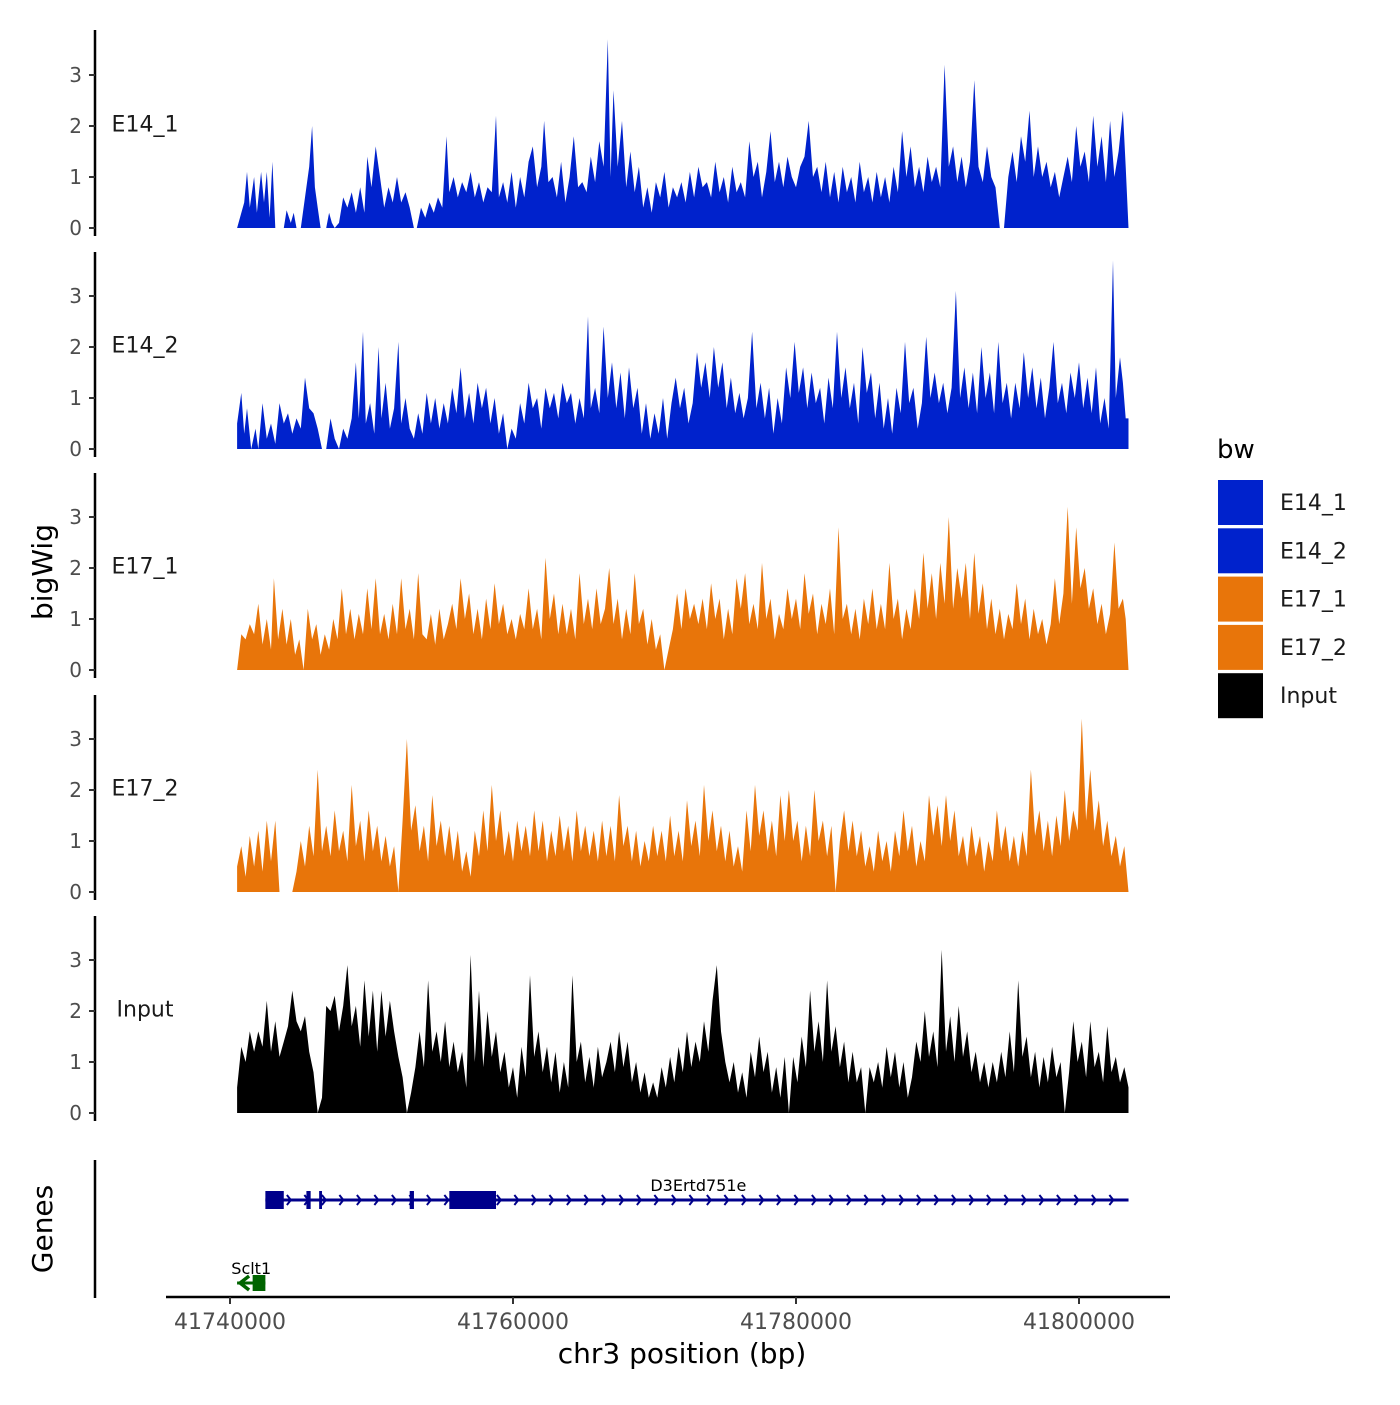  I want to click on coverage-area-Input, so click(683, 1031).